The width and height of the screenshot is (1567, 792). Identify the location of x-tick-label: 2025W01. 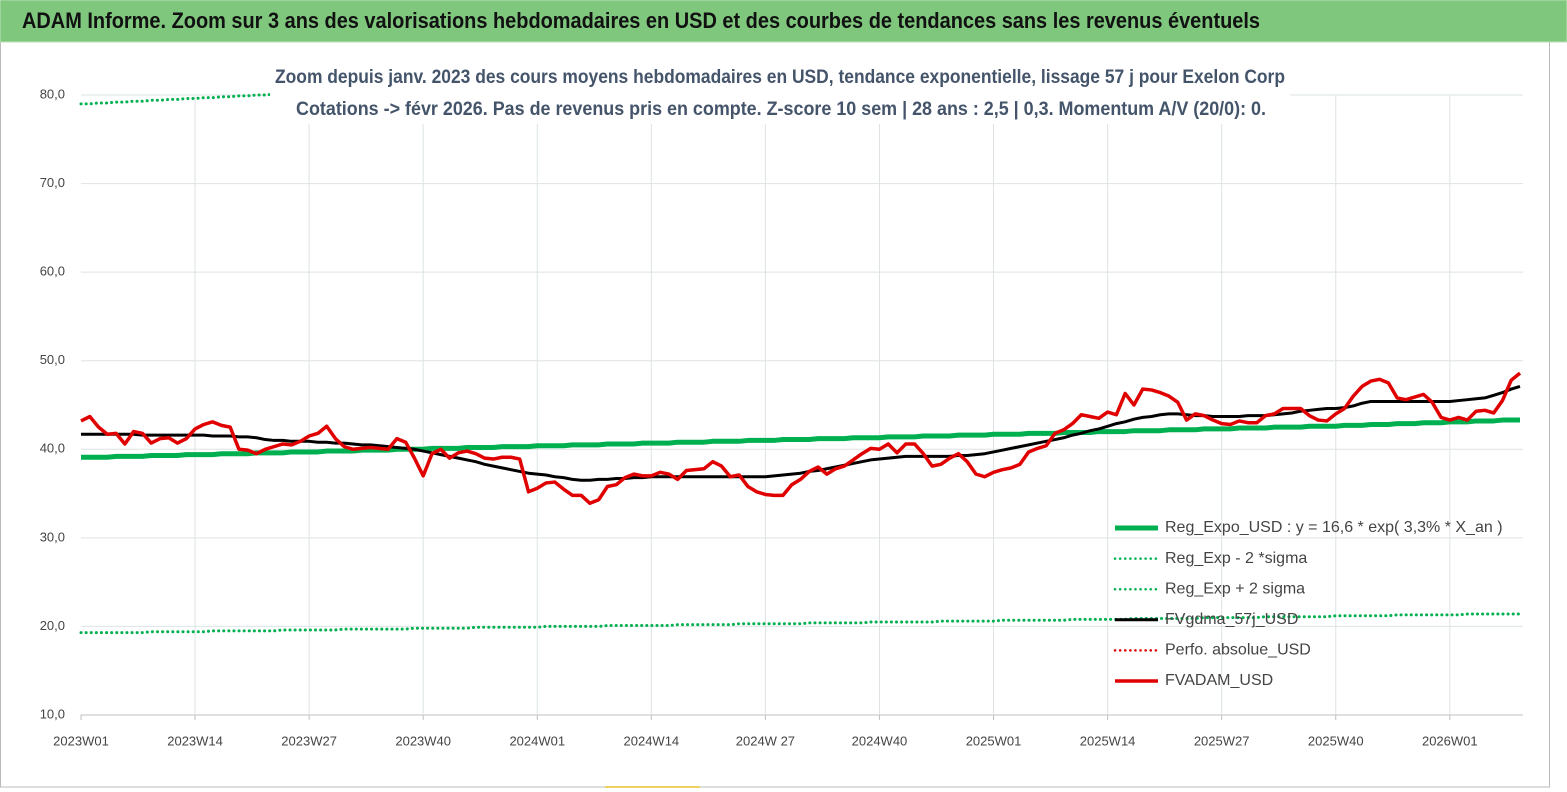
(994, 740).